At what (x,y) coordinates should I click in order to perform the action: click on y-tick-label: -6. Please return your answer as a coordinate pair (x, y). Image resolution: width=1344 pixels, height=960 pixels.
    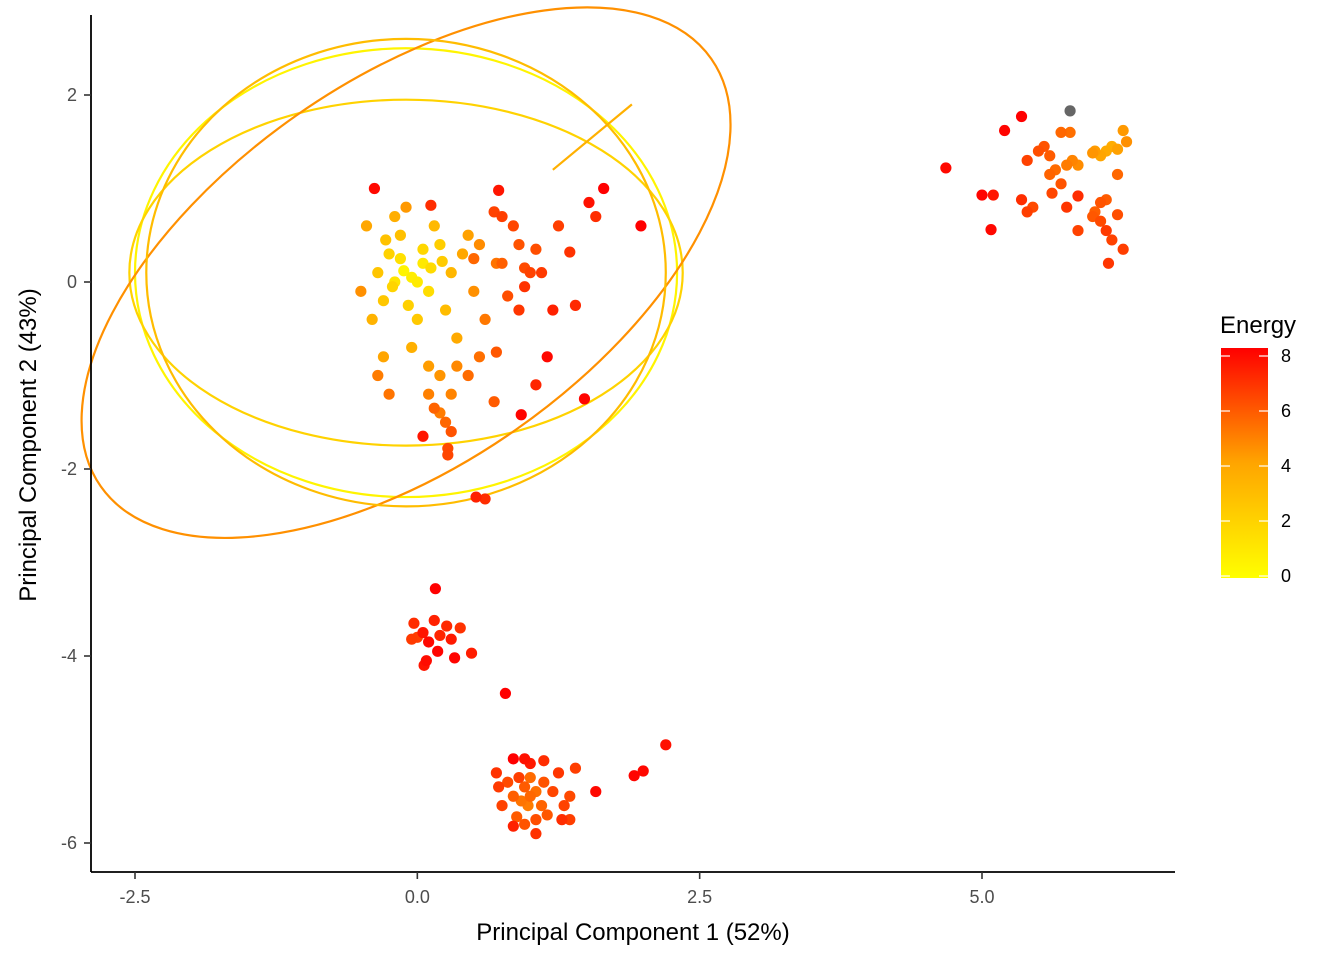
    Looking at the image, I should click on (69, 843).